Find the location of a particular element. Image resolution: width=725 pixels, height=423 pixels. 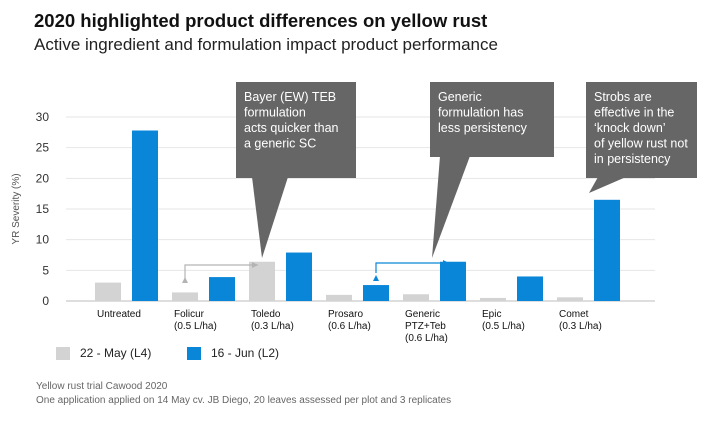

arrow-folicur-toledo-line is located at coordinates (221, 272).